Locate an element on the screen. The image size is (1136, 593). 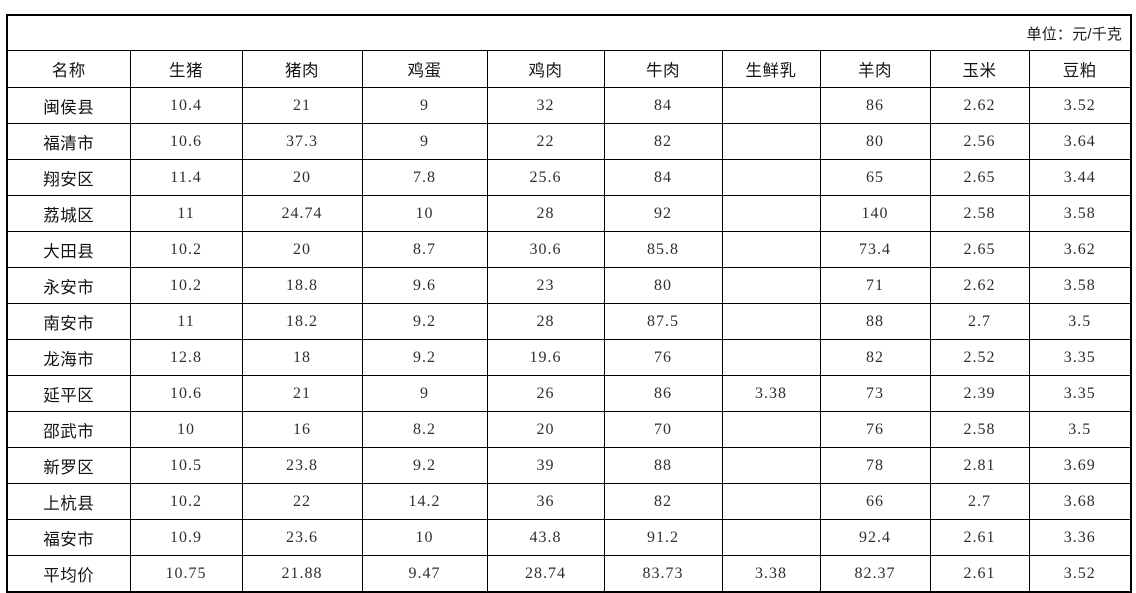
cell-value: 23 is located at coordinates (545, 285).